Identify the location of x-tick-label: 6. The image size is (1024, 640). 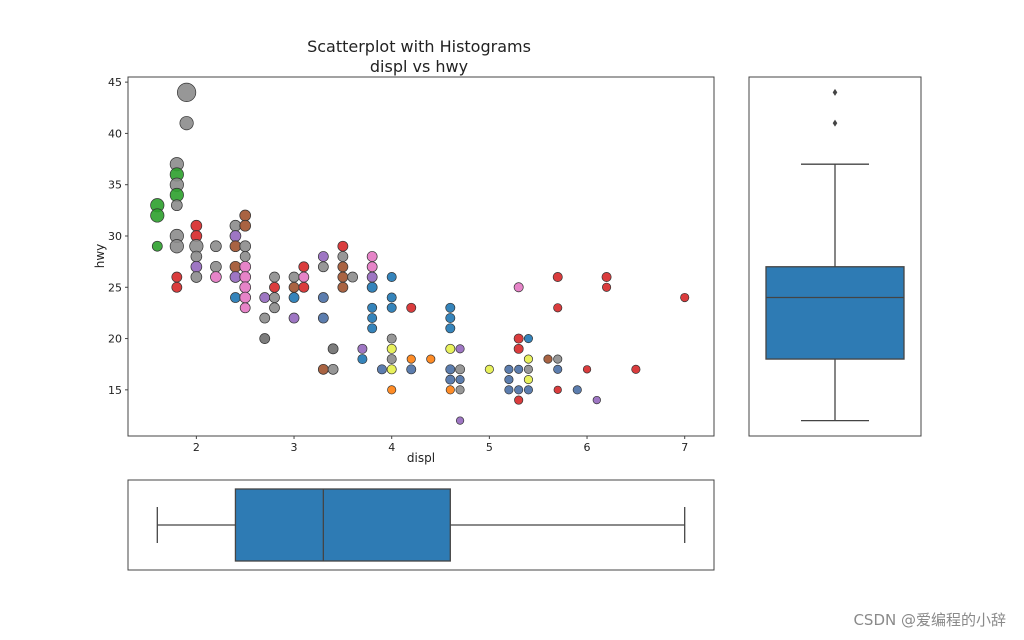
(587, 447).